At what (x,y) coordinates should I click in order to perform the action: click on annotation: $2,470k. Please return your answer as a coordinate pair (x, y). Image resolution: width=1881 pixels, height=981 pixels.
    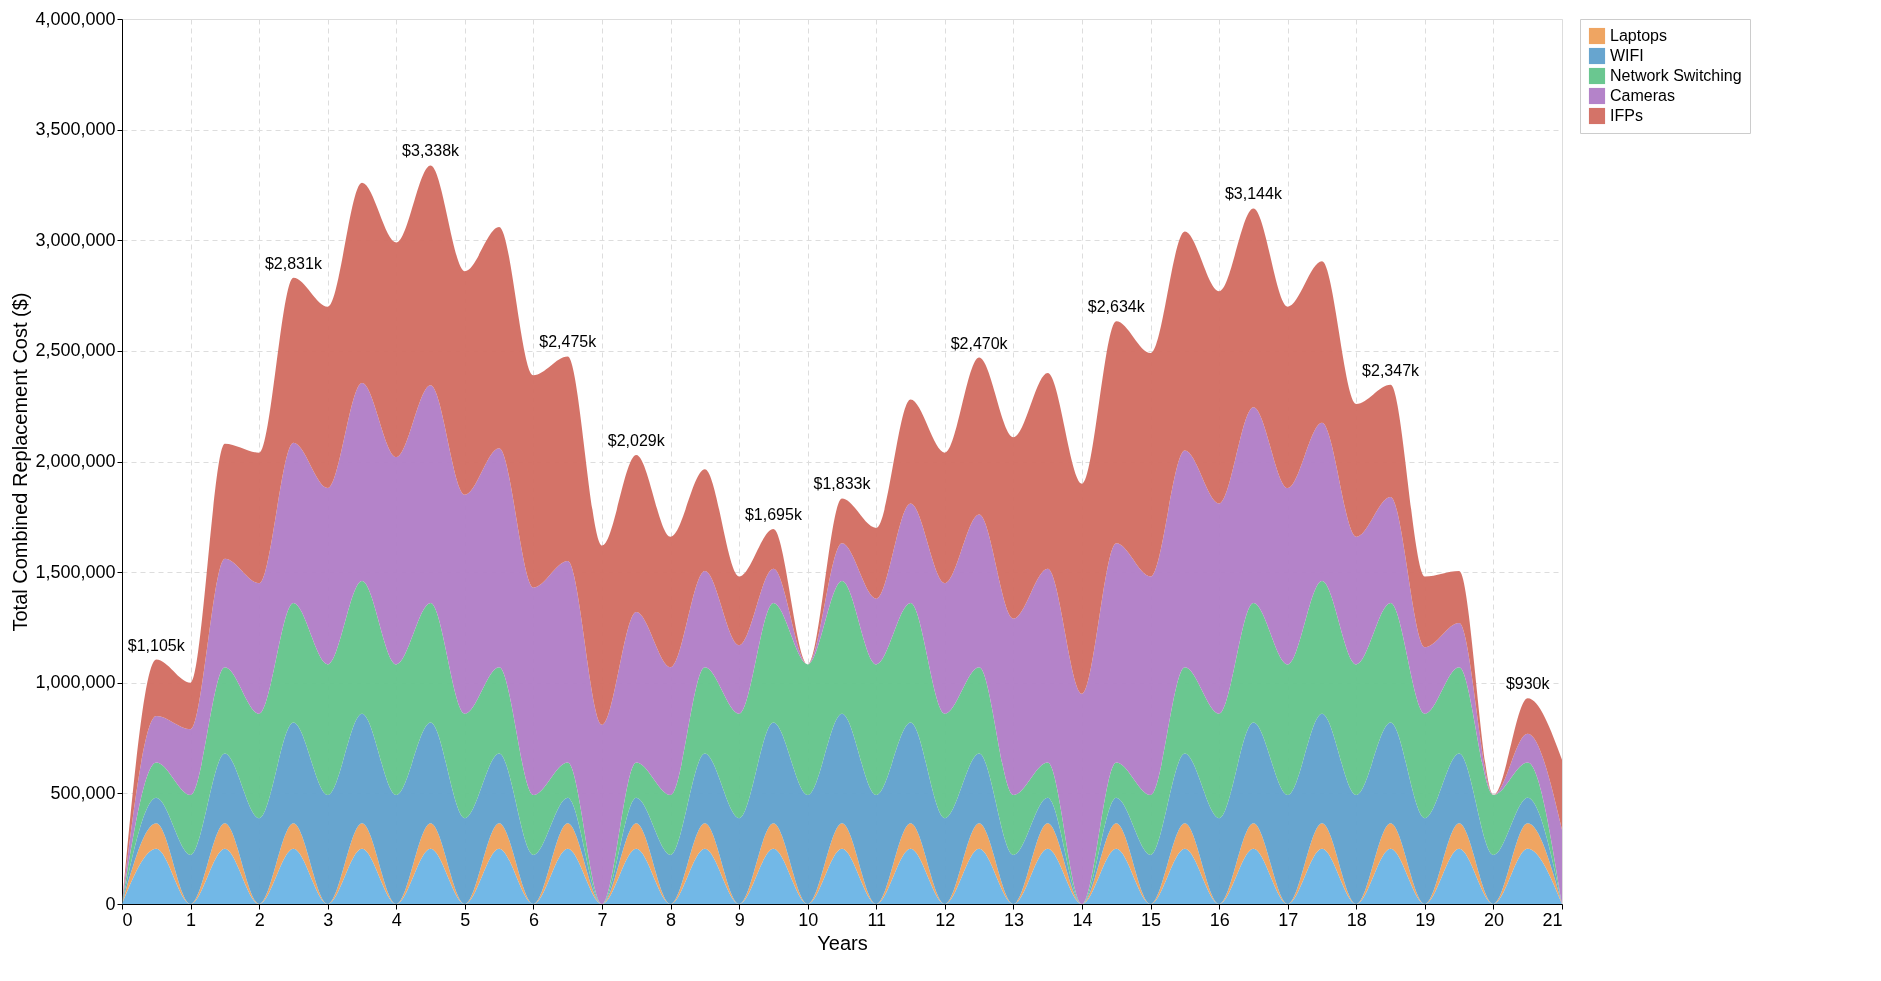
    Looking at the image, I should click on (979, 343).